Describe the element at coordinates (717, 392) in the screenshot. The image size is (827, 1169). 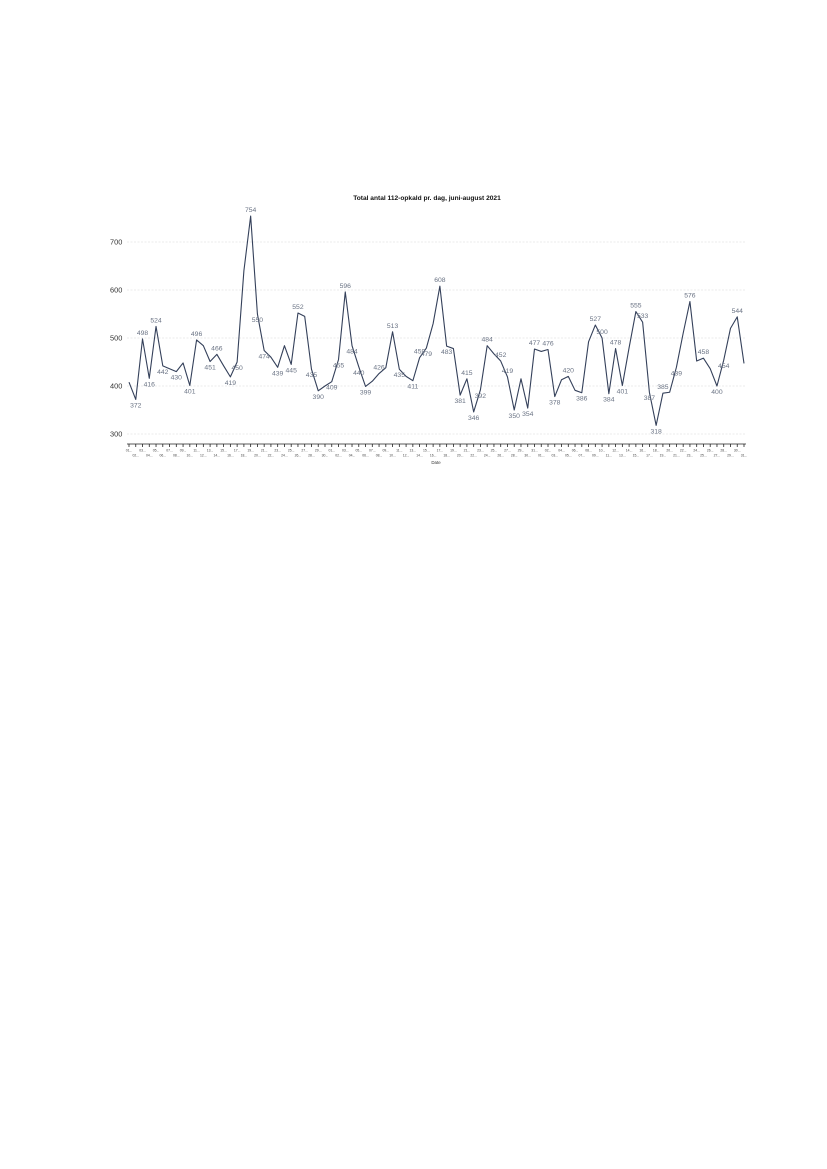
I see `data-label: 400` at that location.